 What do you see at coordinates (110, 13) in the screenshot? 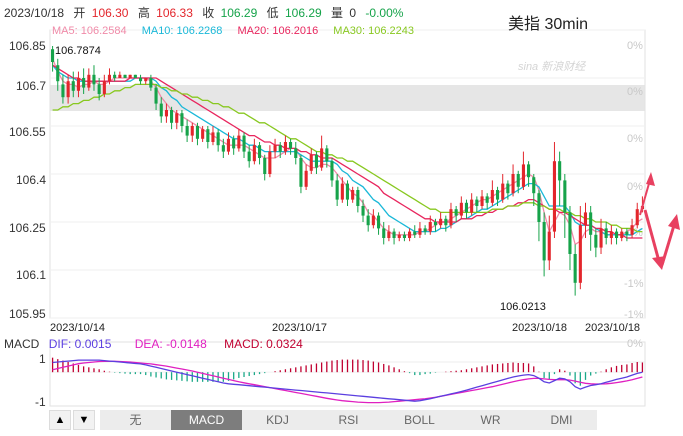
I see `open-value: 106.30` at bounding box center [110, 13].